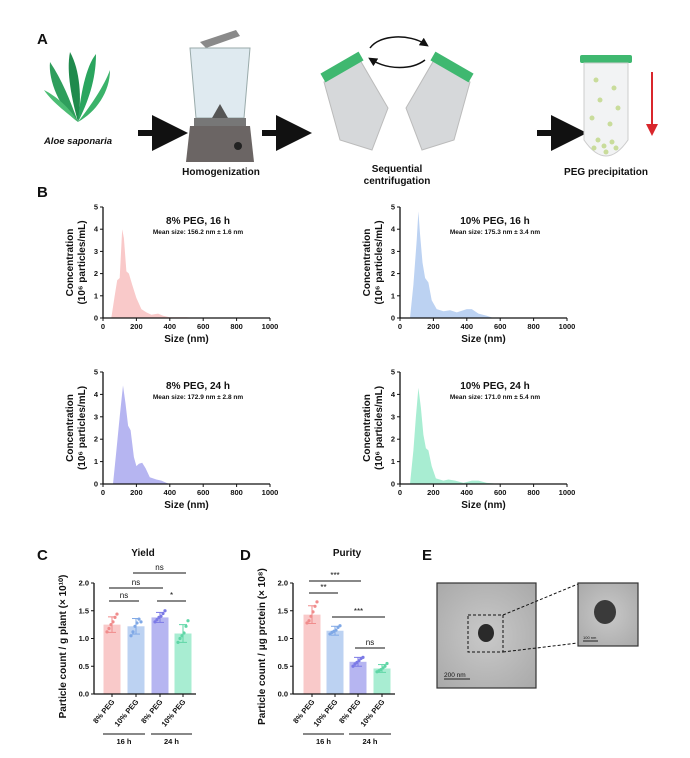 The width and height of the screenshot is (690, 758). What do you see at coordinates (372, 712) in the screenshot?
I see `x-tick-label: 10% PEG` at bounding box center [372, 712].